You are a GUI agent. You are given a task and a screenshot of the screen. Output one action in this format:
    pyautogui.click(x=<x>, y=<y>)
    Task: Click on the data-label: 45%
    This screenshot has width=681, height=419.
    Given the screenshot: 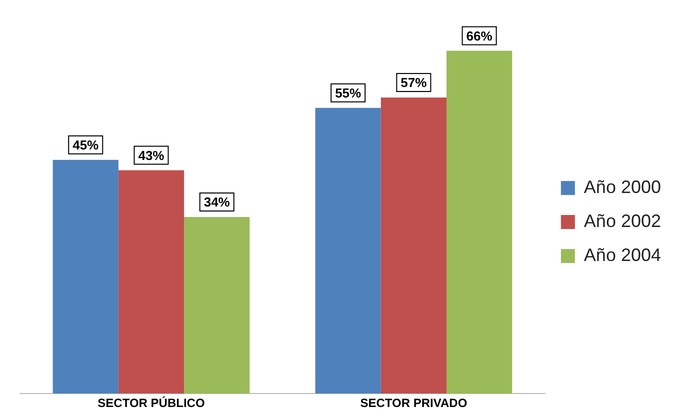 What is the action you would take?
    pyautogui.click(x=86, y=144)
    